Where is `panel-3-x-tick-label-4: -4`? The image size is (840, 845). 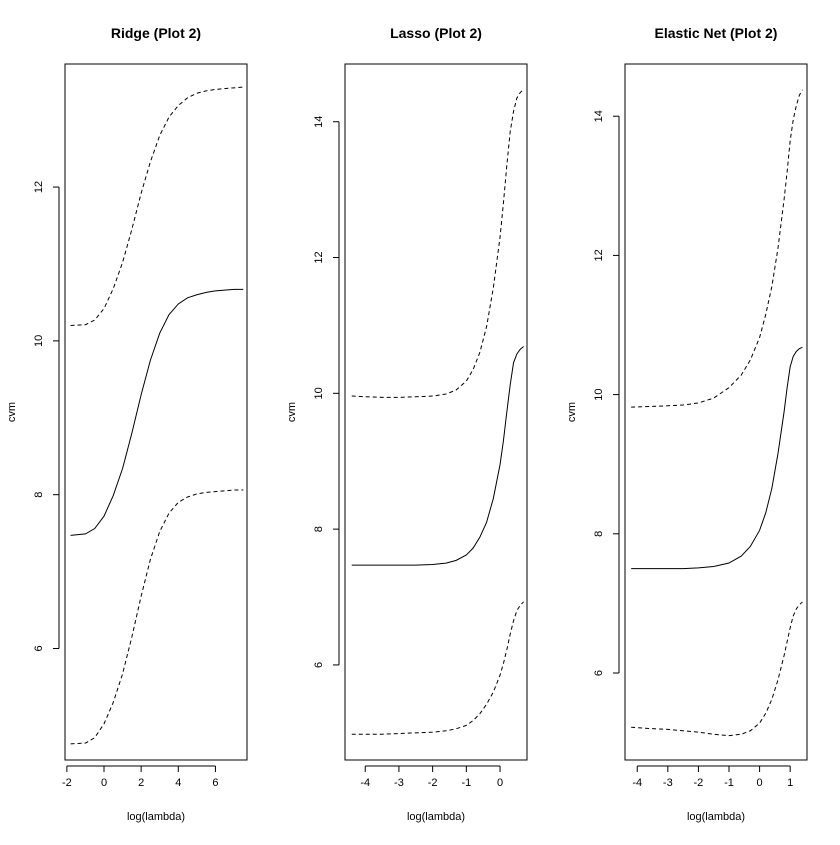
panel-3-x-tick-label-4: -4 is located at coordinates (637, 783).